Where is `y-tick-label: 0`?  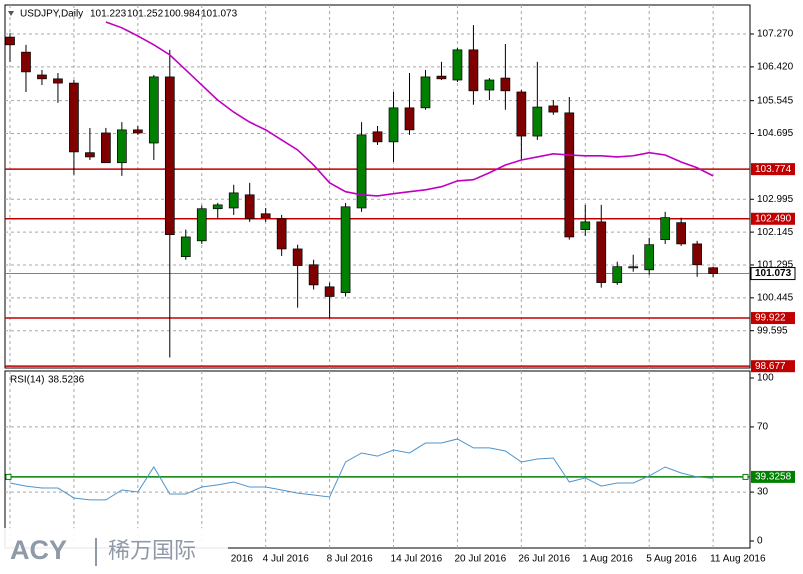
y-tick-label: 0 is located at coordinates (760, 541).